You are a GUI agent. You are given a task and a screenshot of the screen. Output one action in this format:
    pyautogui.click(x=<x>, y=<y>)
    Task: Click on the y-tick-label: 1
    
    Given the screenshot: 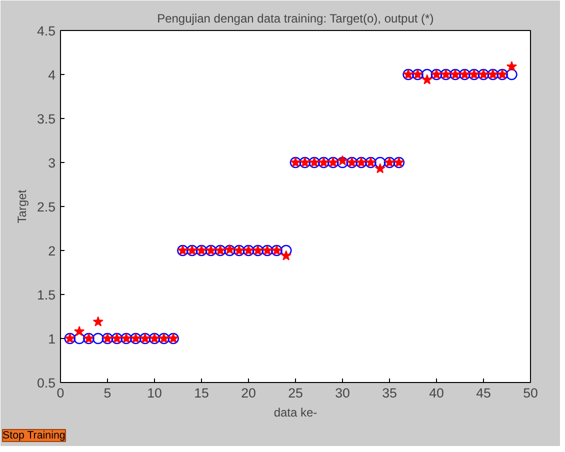 What is the action you would take?
    pyautogui.click(x=52, y=339)
    